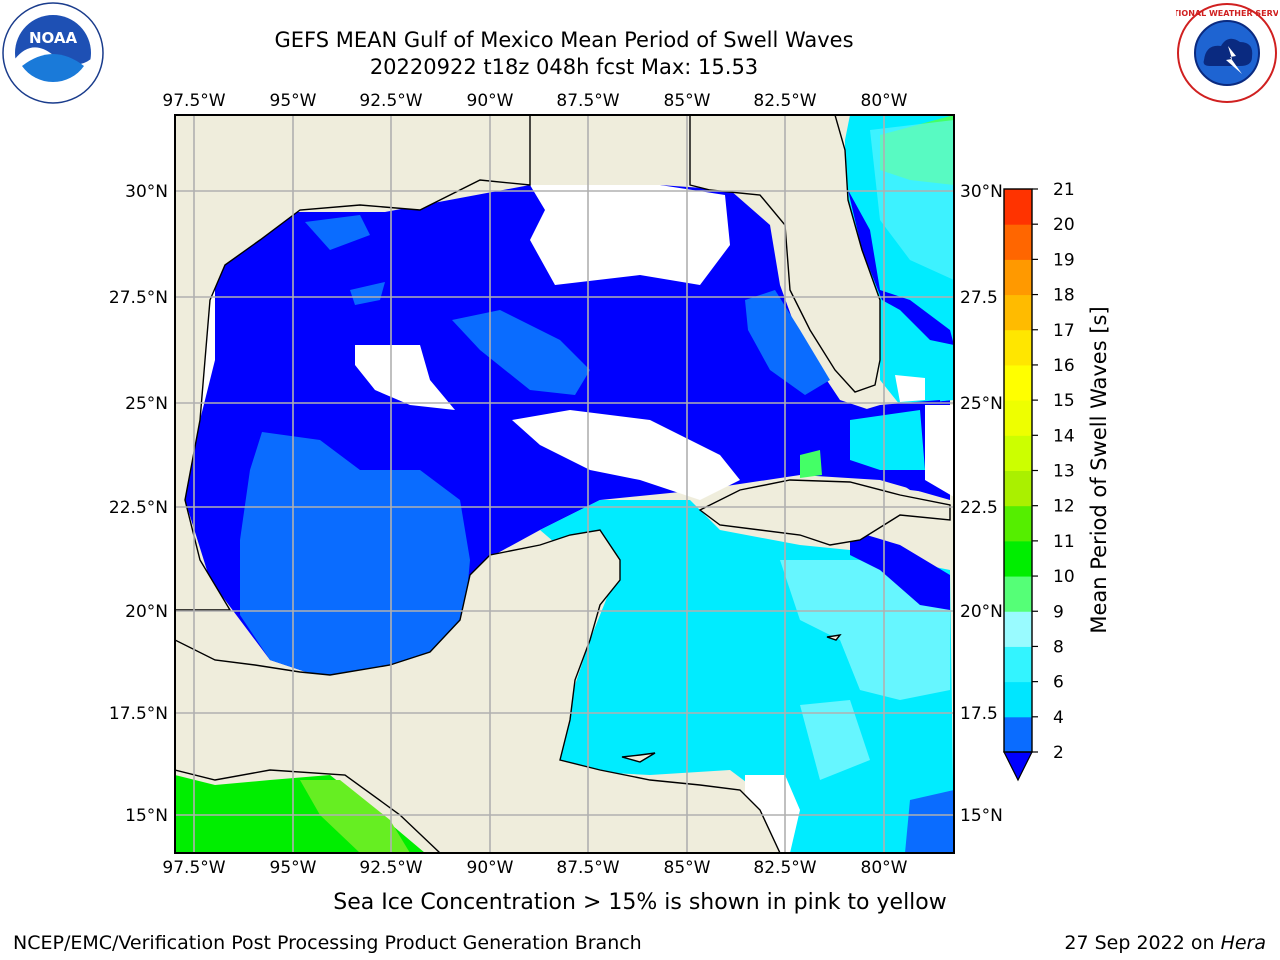  Describe the element at coordinates (979, 714) in the screenshot. I see `lat-label-right: 17.5` at that location.